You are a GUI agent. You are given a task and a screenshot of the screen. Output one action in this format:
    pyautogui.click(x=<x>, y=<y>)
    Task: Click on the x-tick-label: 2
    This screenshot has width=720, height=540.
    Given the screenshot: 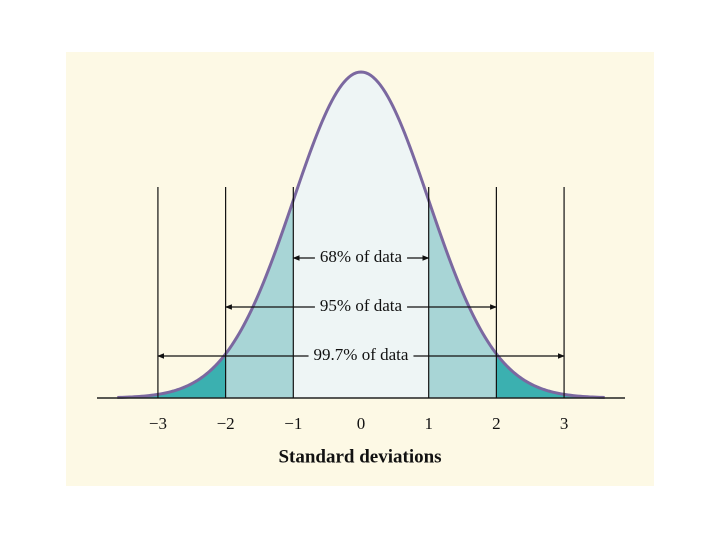 What is the action you would take?
    pyautogui.click(x=496, y=423)
    